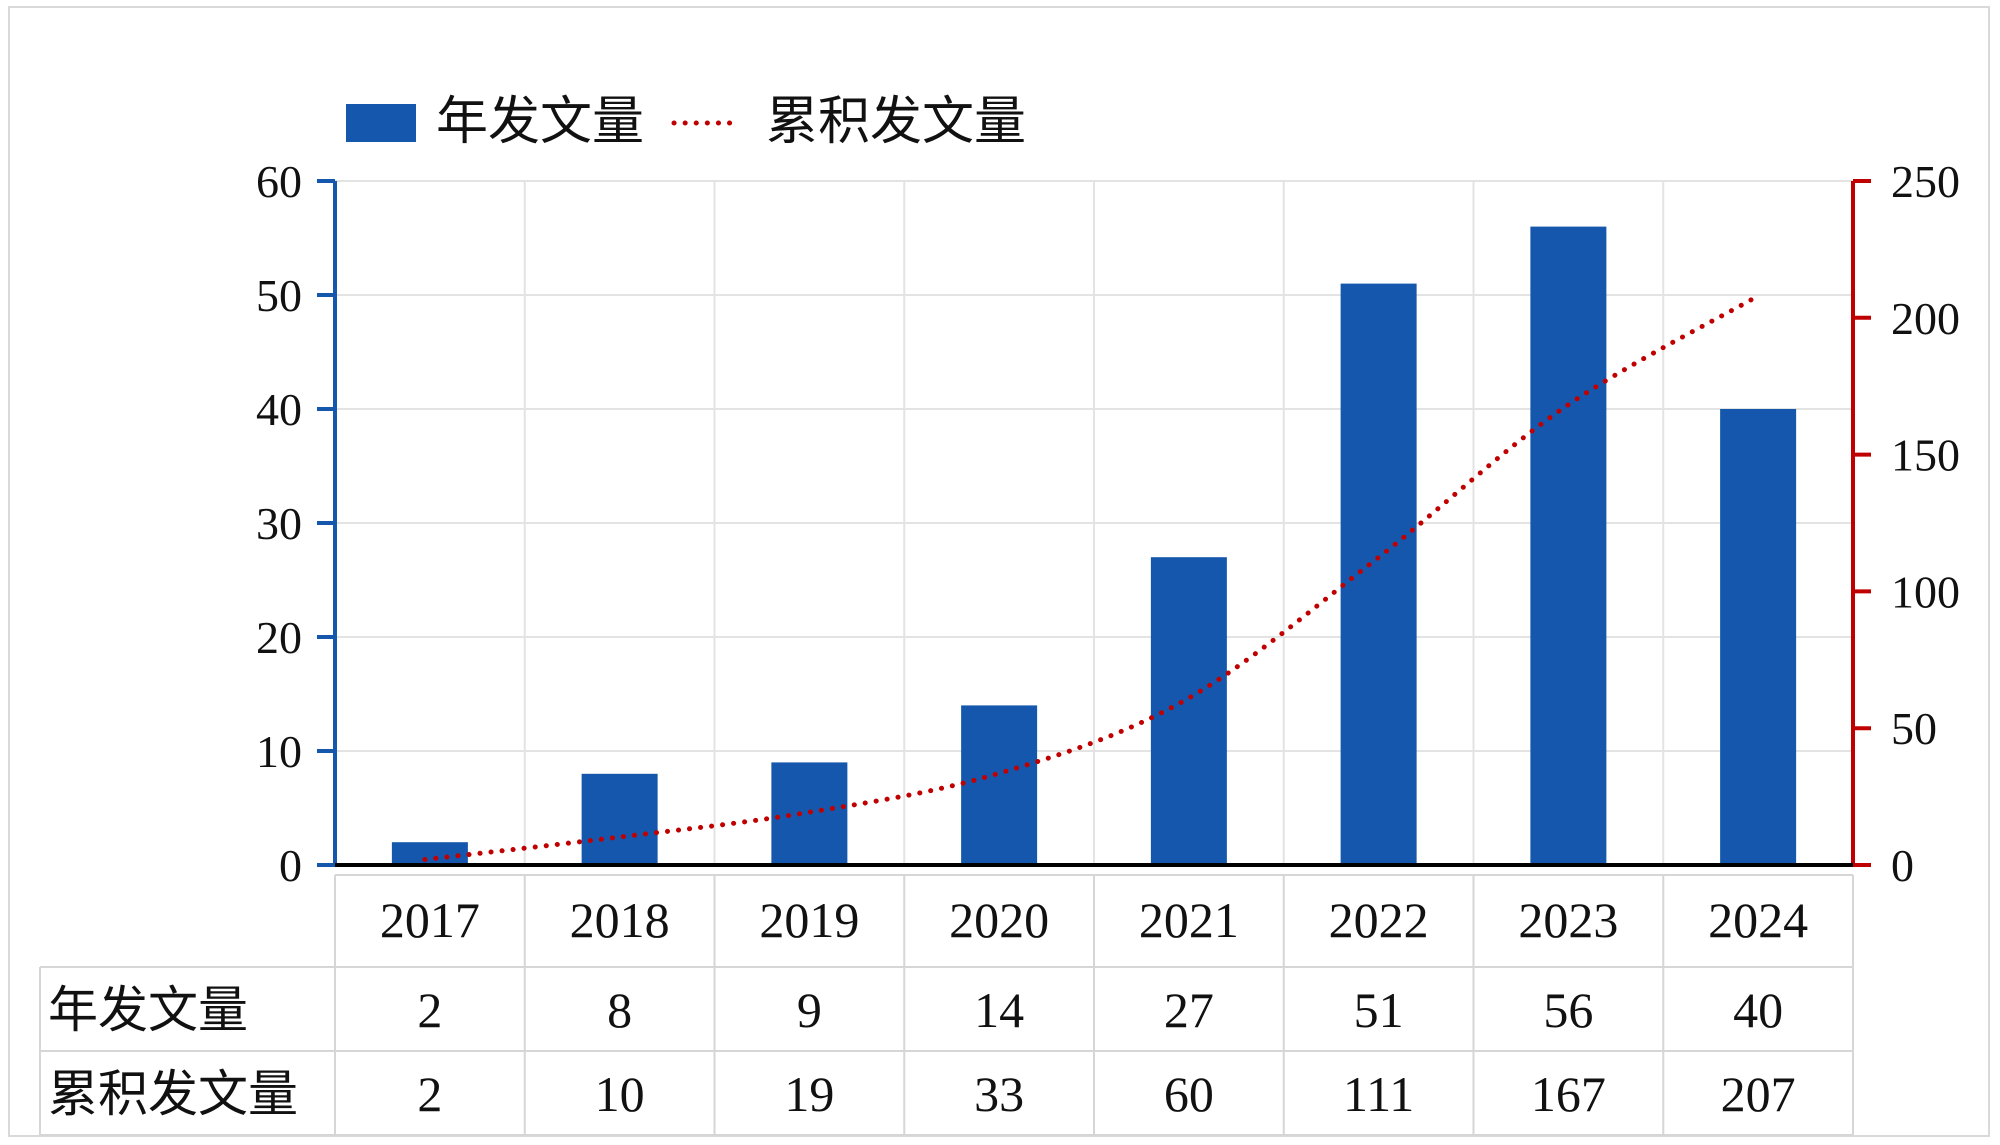 This screenshot has width=2000, height=1145. Describe the element at coordinates (809, 1094) in the screenshot. I see `table-cell: 19` at that location.